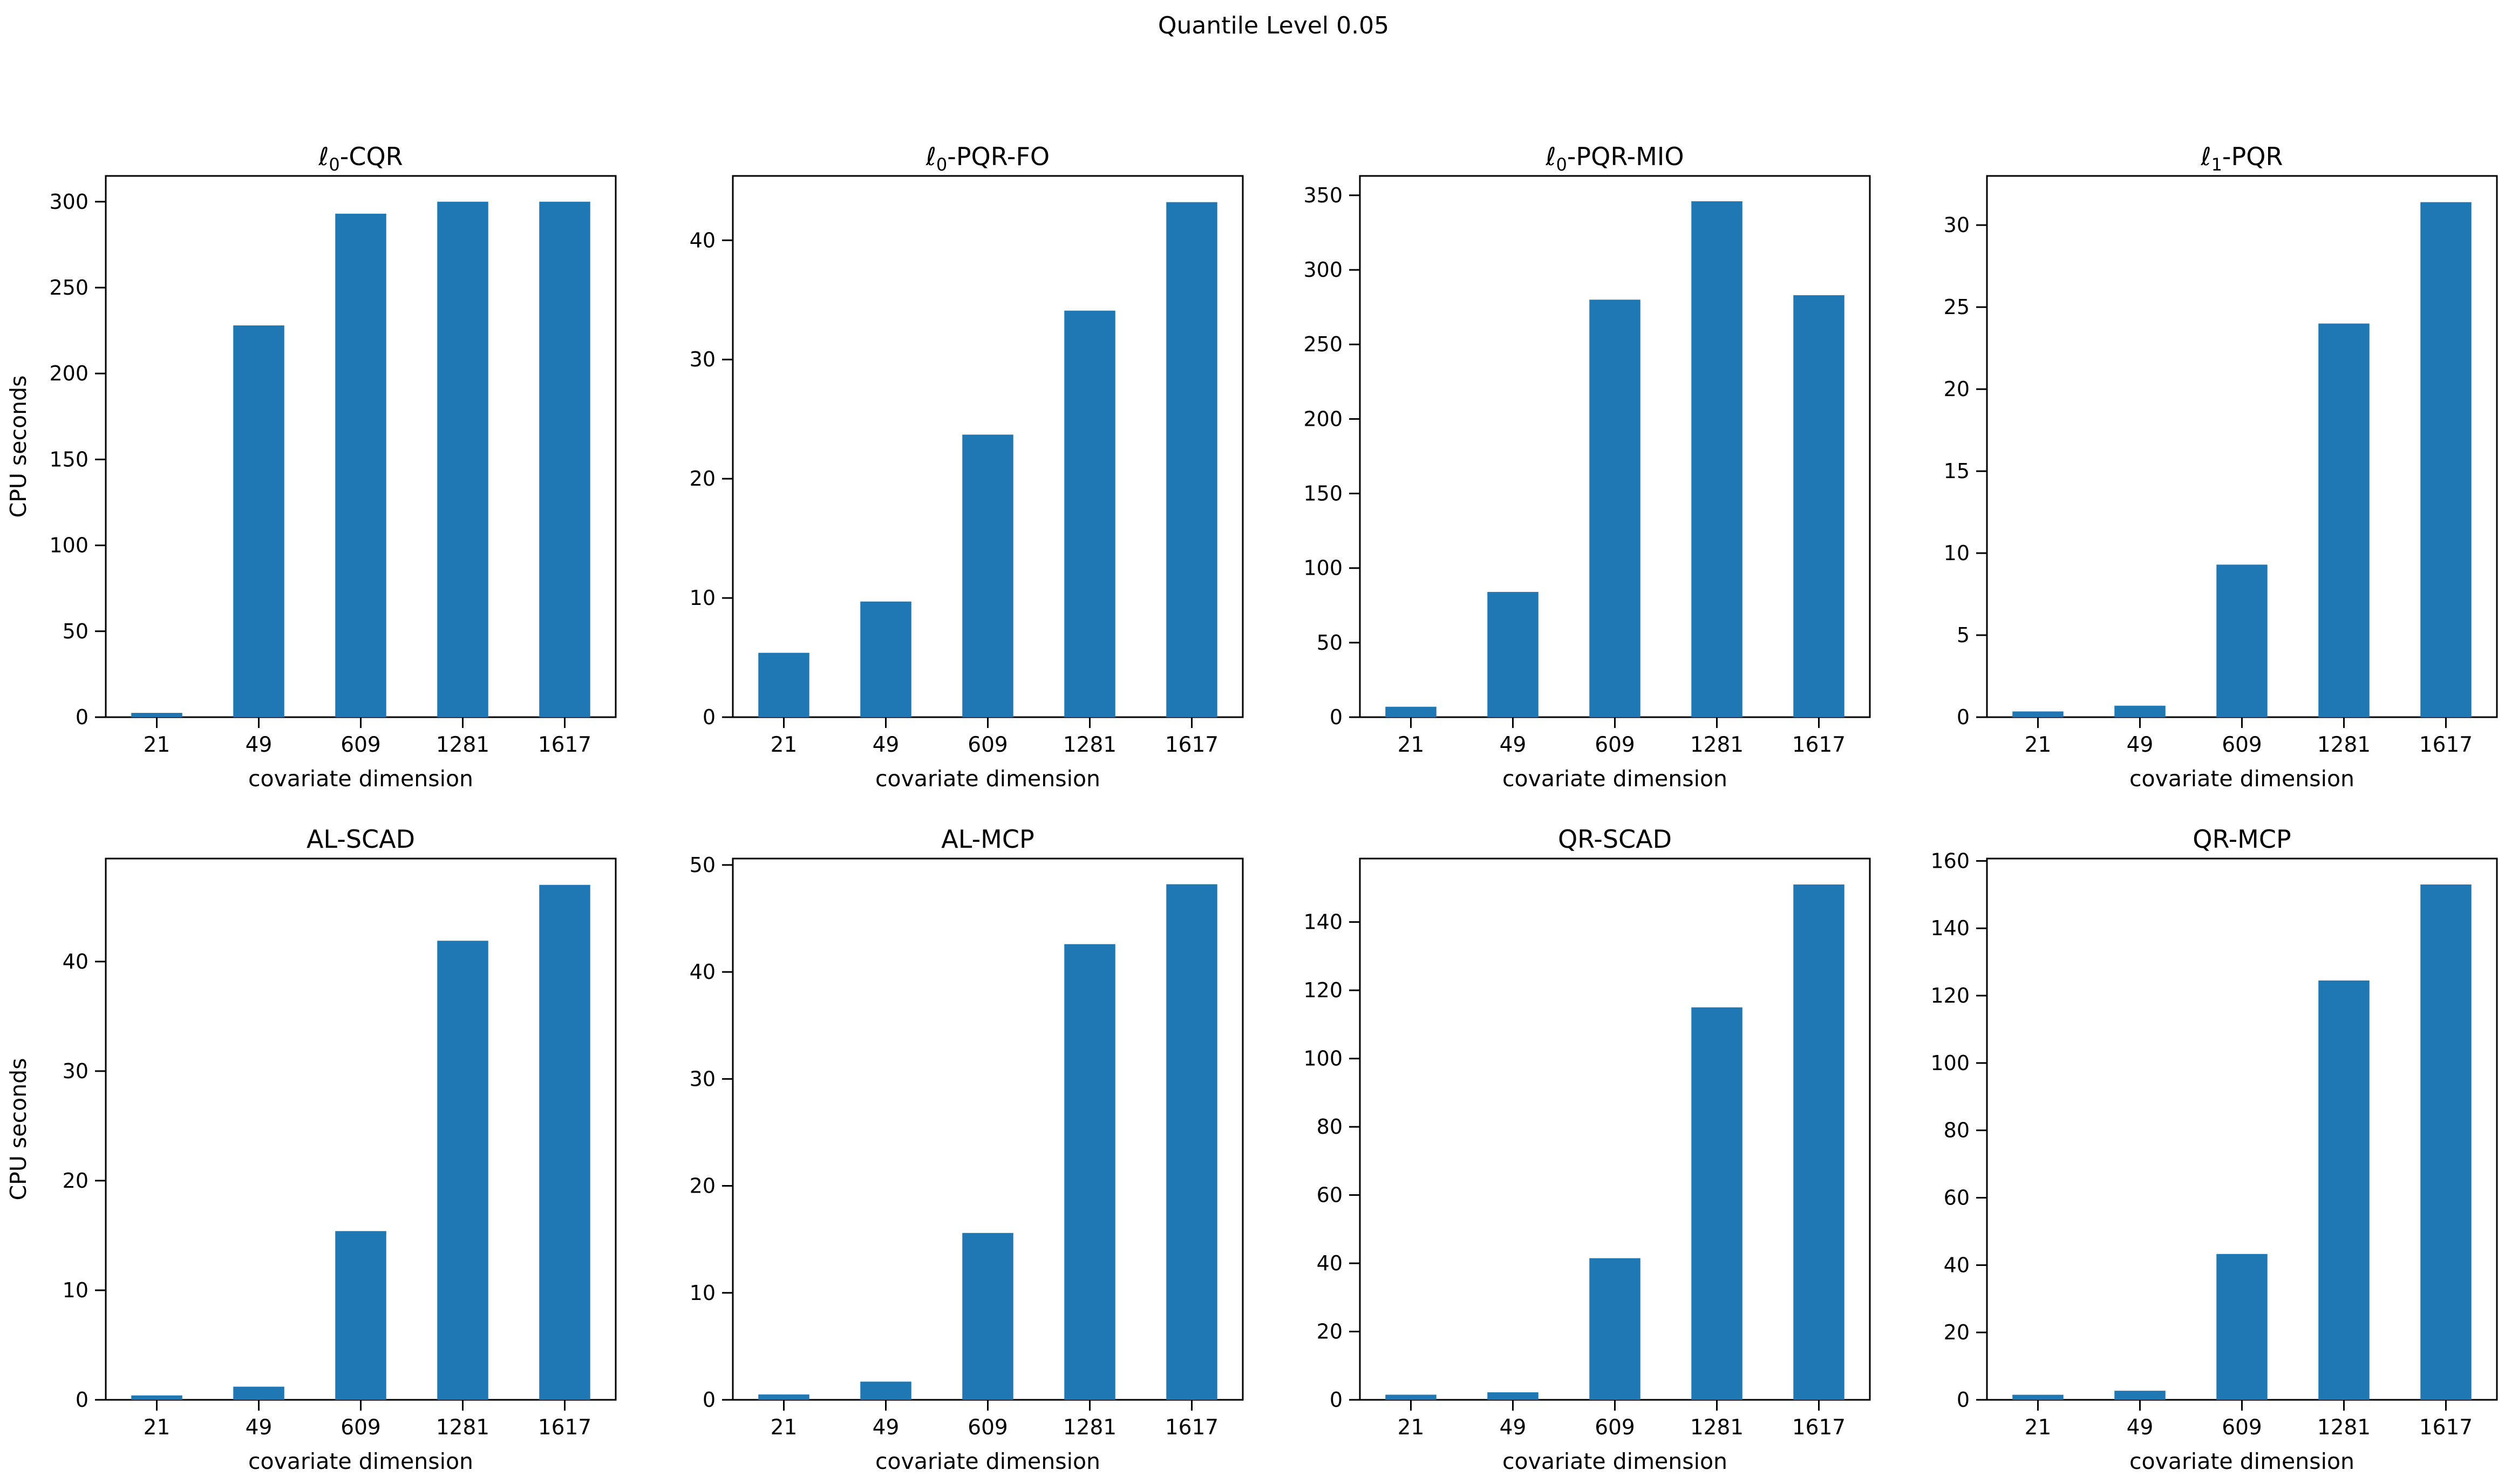 The width and height of the screenshot is (2505, 1484). What do you see at coordinates (1950, 861) in the screenshot?
I see `y-tick-label: 160` at bounding box center [1950, 861].